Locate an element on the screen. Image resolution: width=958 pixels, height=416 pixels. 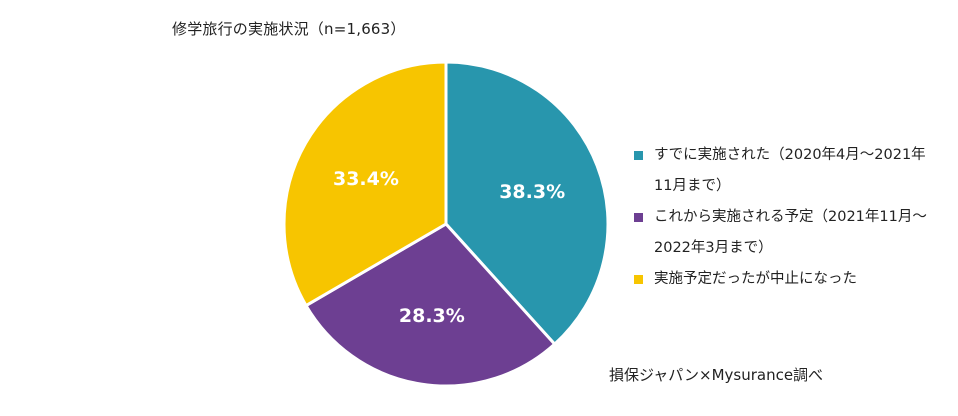
slice-planned is located at coordinates (430, 305).